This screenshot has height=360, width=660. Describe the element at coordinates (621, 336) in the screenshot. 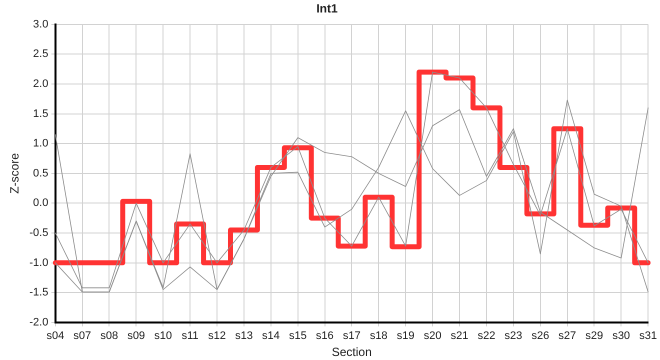

I see `x-tick-label: s30` at that location.